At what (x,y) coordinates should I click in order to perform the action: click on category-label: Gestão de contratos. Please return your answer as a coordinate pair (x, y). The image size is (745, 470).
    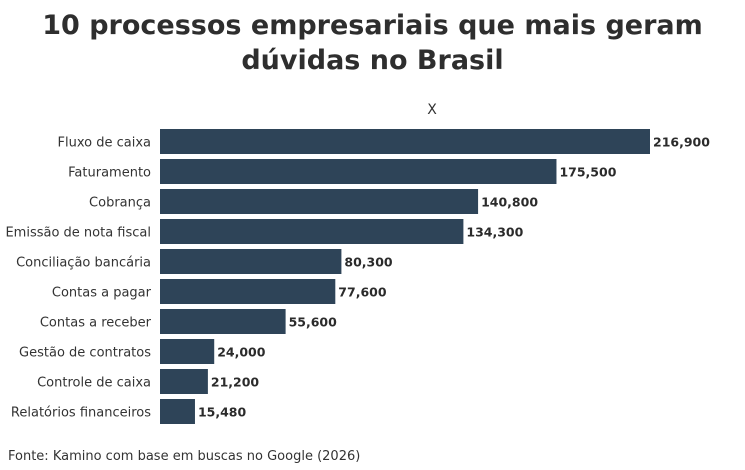
    Looking at the image, I should click on (85, 353).